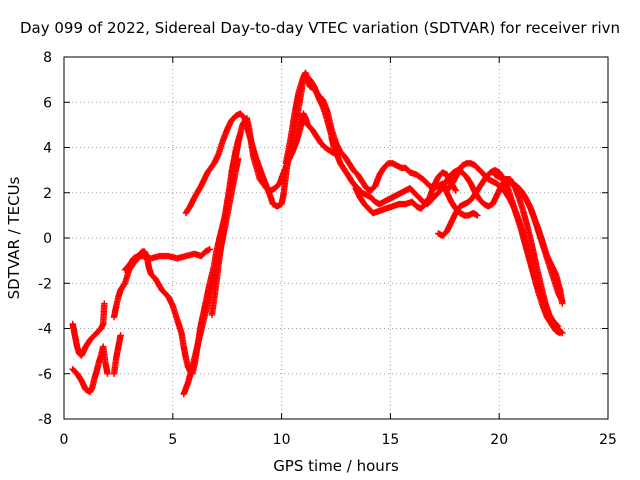 The height and width of the screenshot is (480, 640). Describe the element at coordinates (499, 440) in the screenshot. I see `x-tick-label: 20` at that location.